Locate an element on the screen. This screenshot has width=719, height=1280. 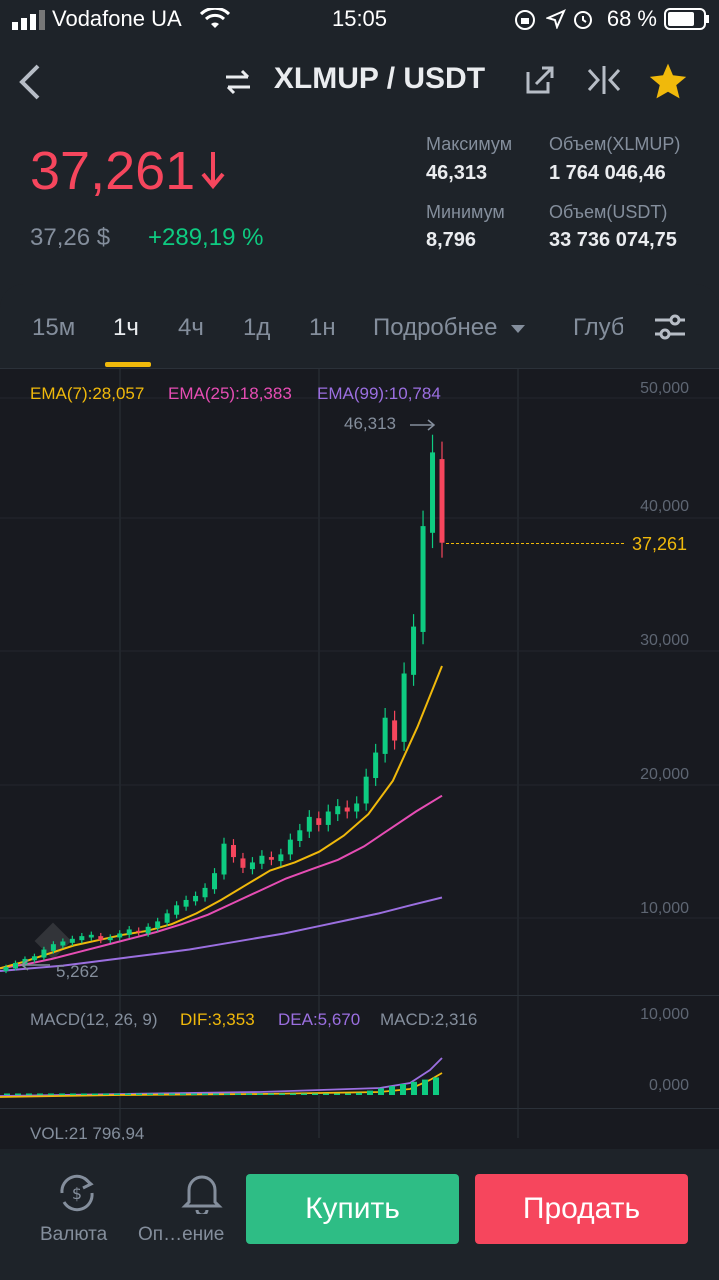
active-tab-indicator is located at coordinates (128, 364).